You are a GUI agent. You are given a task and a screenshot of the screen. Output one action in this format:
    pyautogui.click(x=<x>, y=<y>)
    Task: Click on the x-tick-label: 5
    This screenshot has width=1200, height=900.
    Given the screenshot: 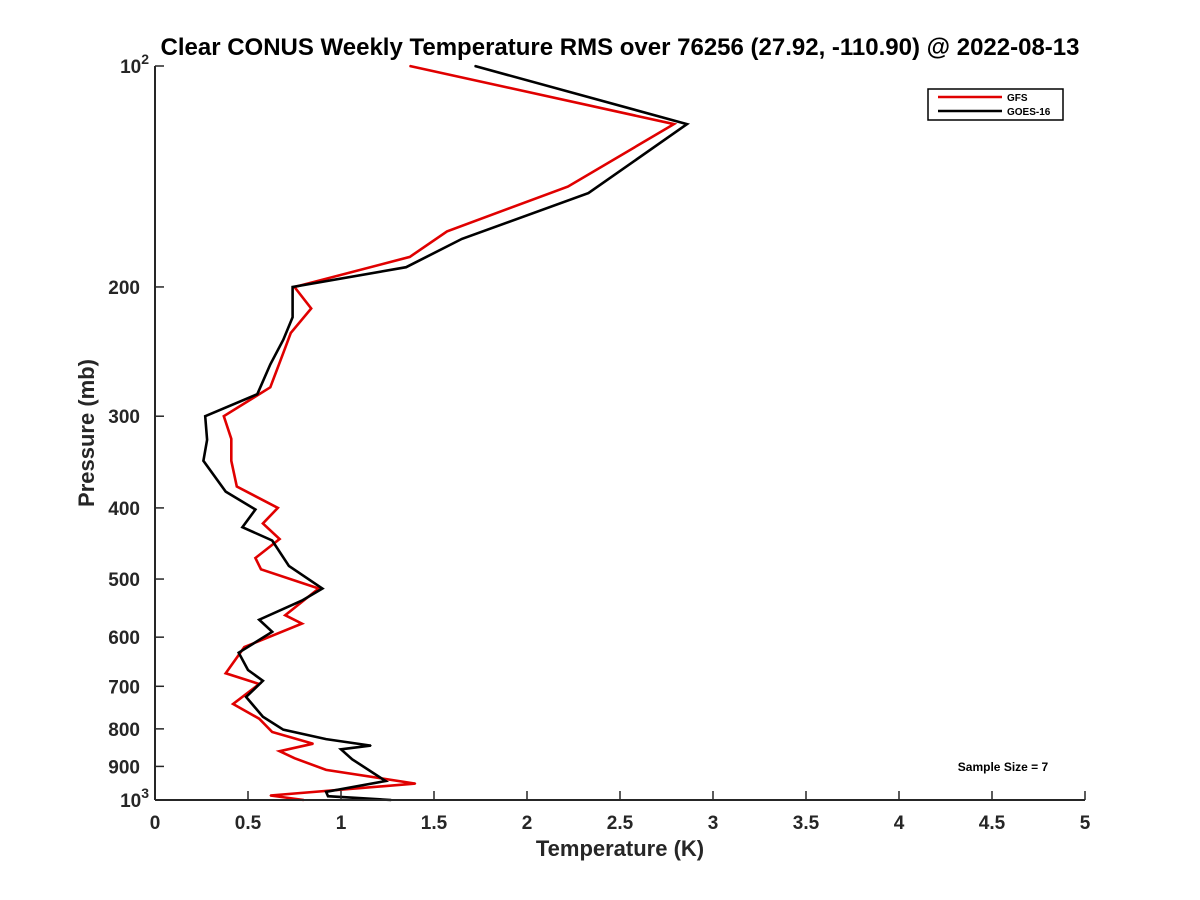 What is the action you would take?
    pyautogui.click(x=1085, y=823)
    